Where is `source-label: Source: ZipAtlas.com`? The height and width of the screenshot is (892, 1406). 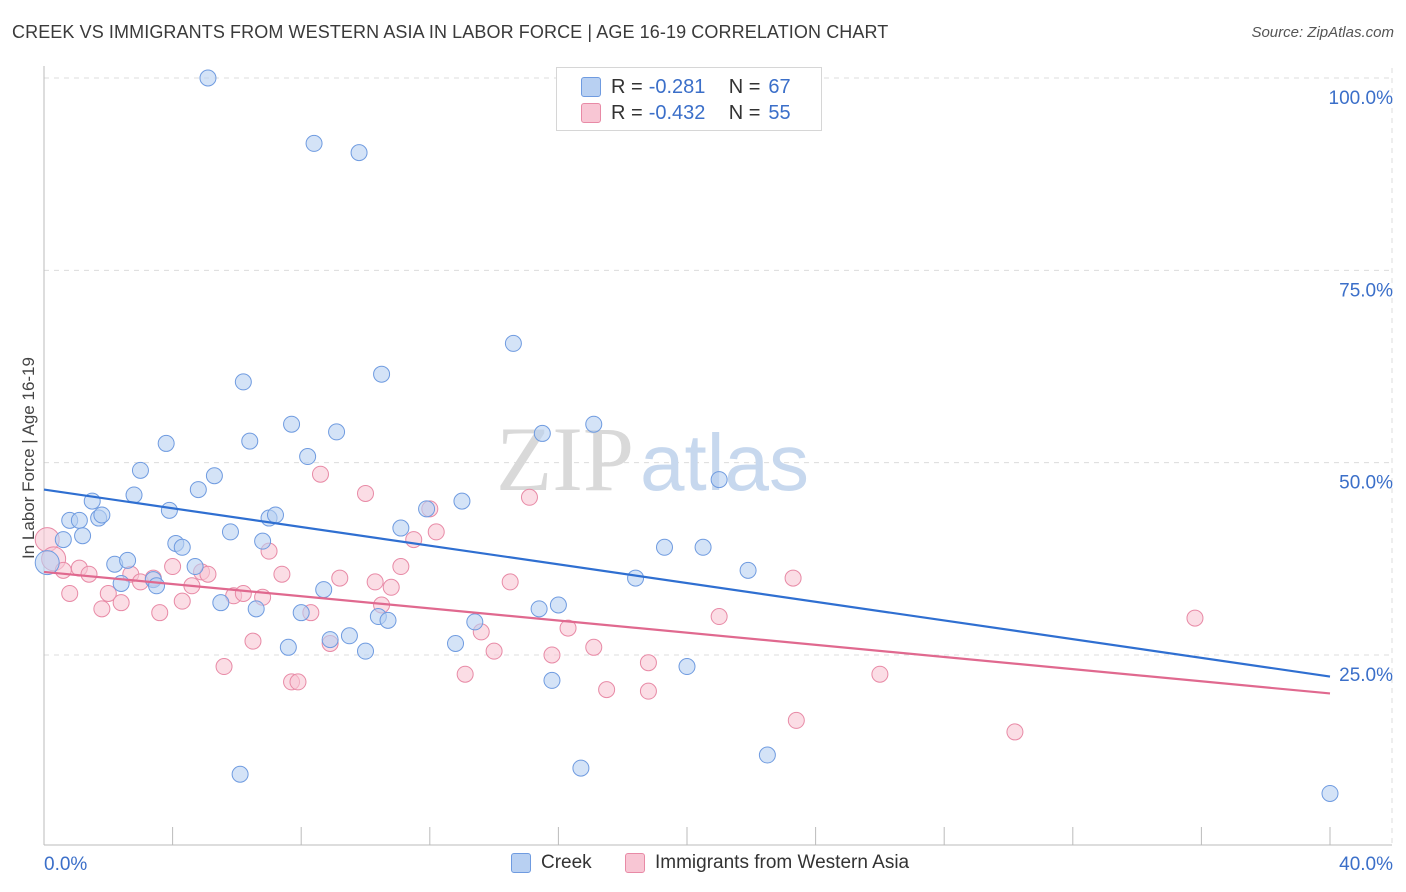
source-label: Source: ZipAtlas.com is located at coordinates (1322, 32).